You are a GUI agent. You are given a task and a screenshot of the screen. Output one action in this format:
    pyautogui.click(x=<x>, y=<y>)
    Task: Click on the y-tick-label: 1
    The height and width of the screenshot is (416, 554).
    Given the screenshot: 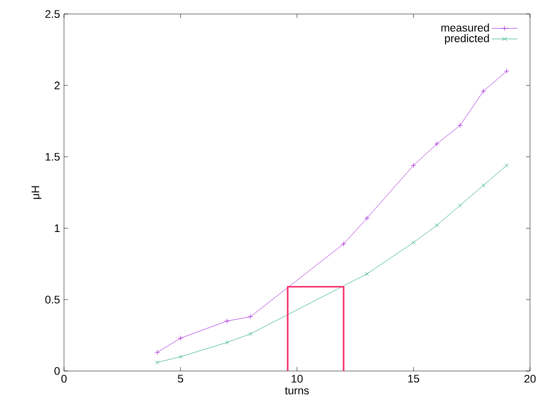 What is the action you would take?
    pyautogui.click(x=57, y=228)
    